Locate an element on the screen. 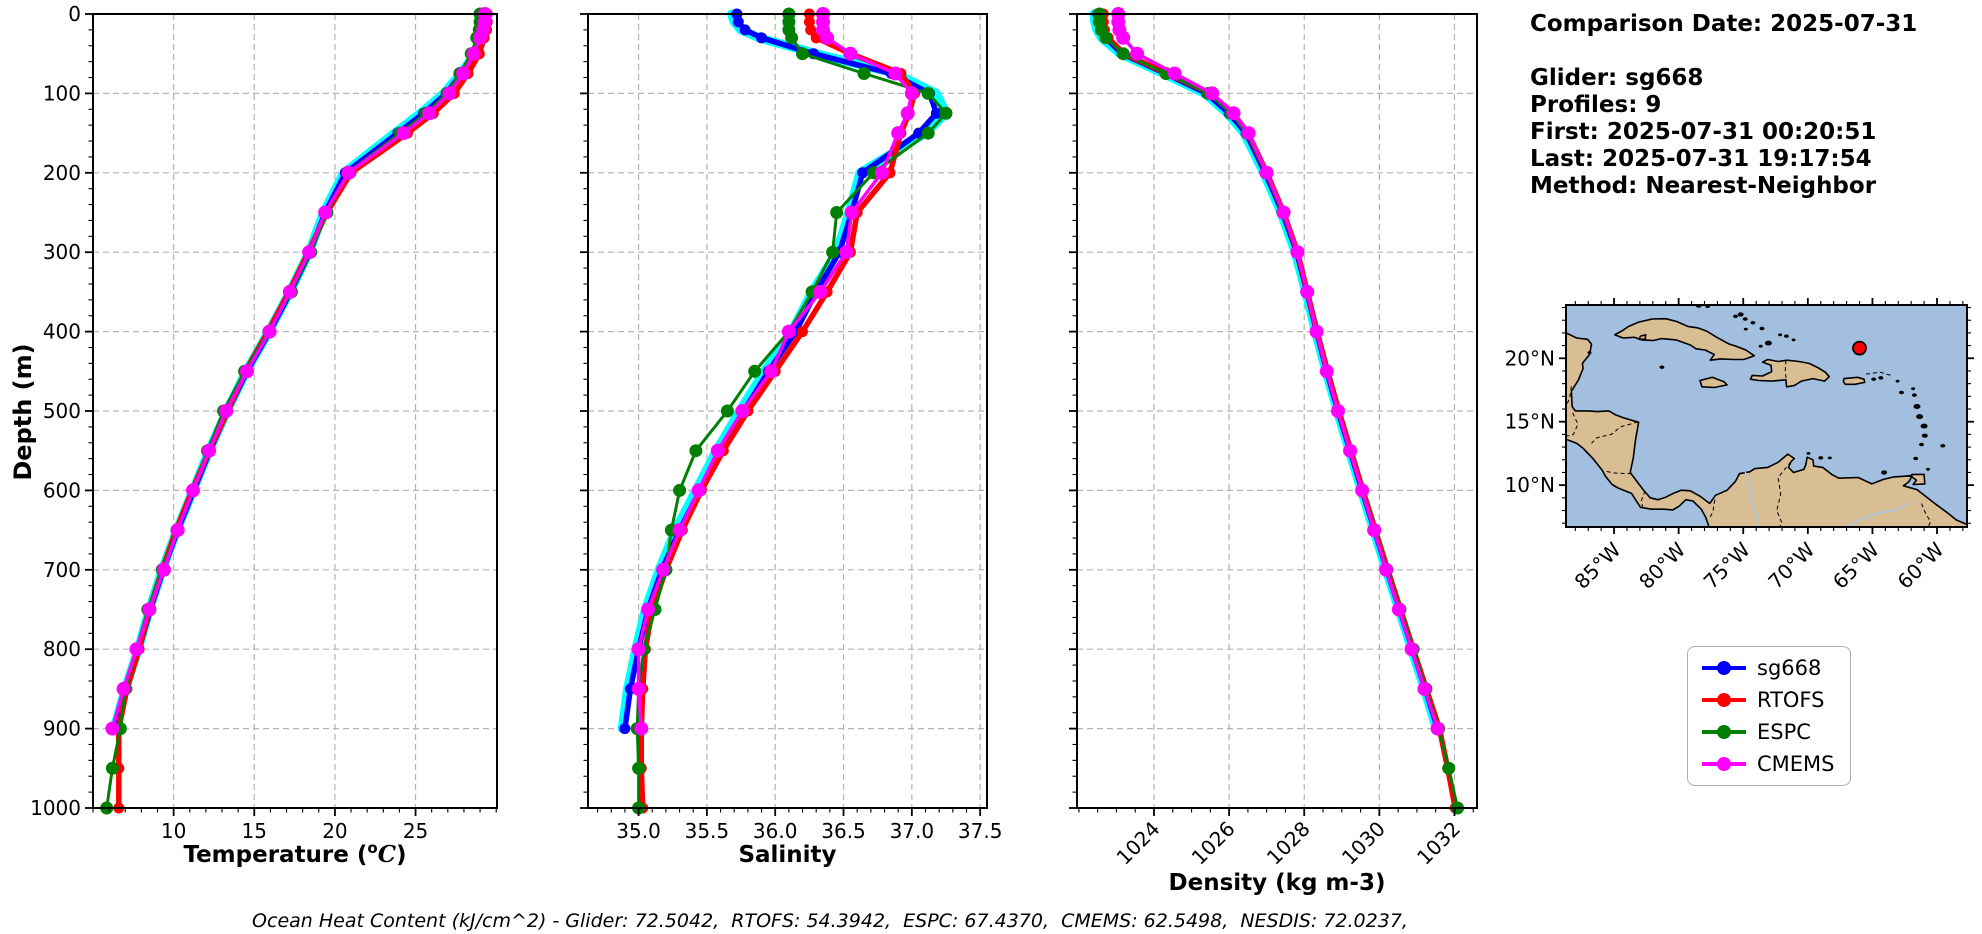 The height and width of the screenshot is (934, 1982). legend-item: RTOFS is located at coordinates (1769, 700).